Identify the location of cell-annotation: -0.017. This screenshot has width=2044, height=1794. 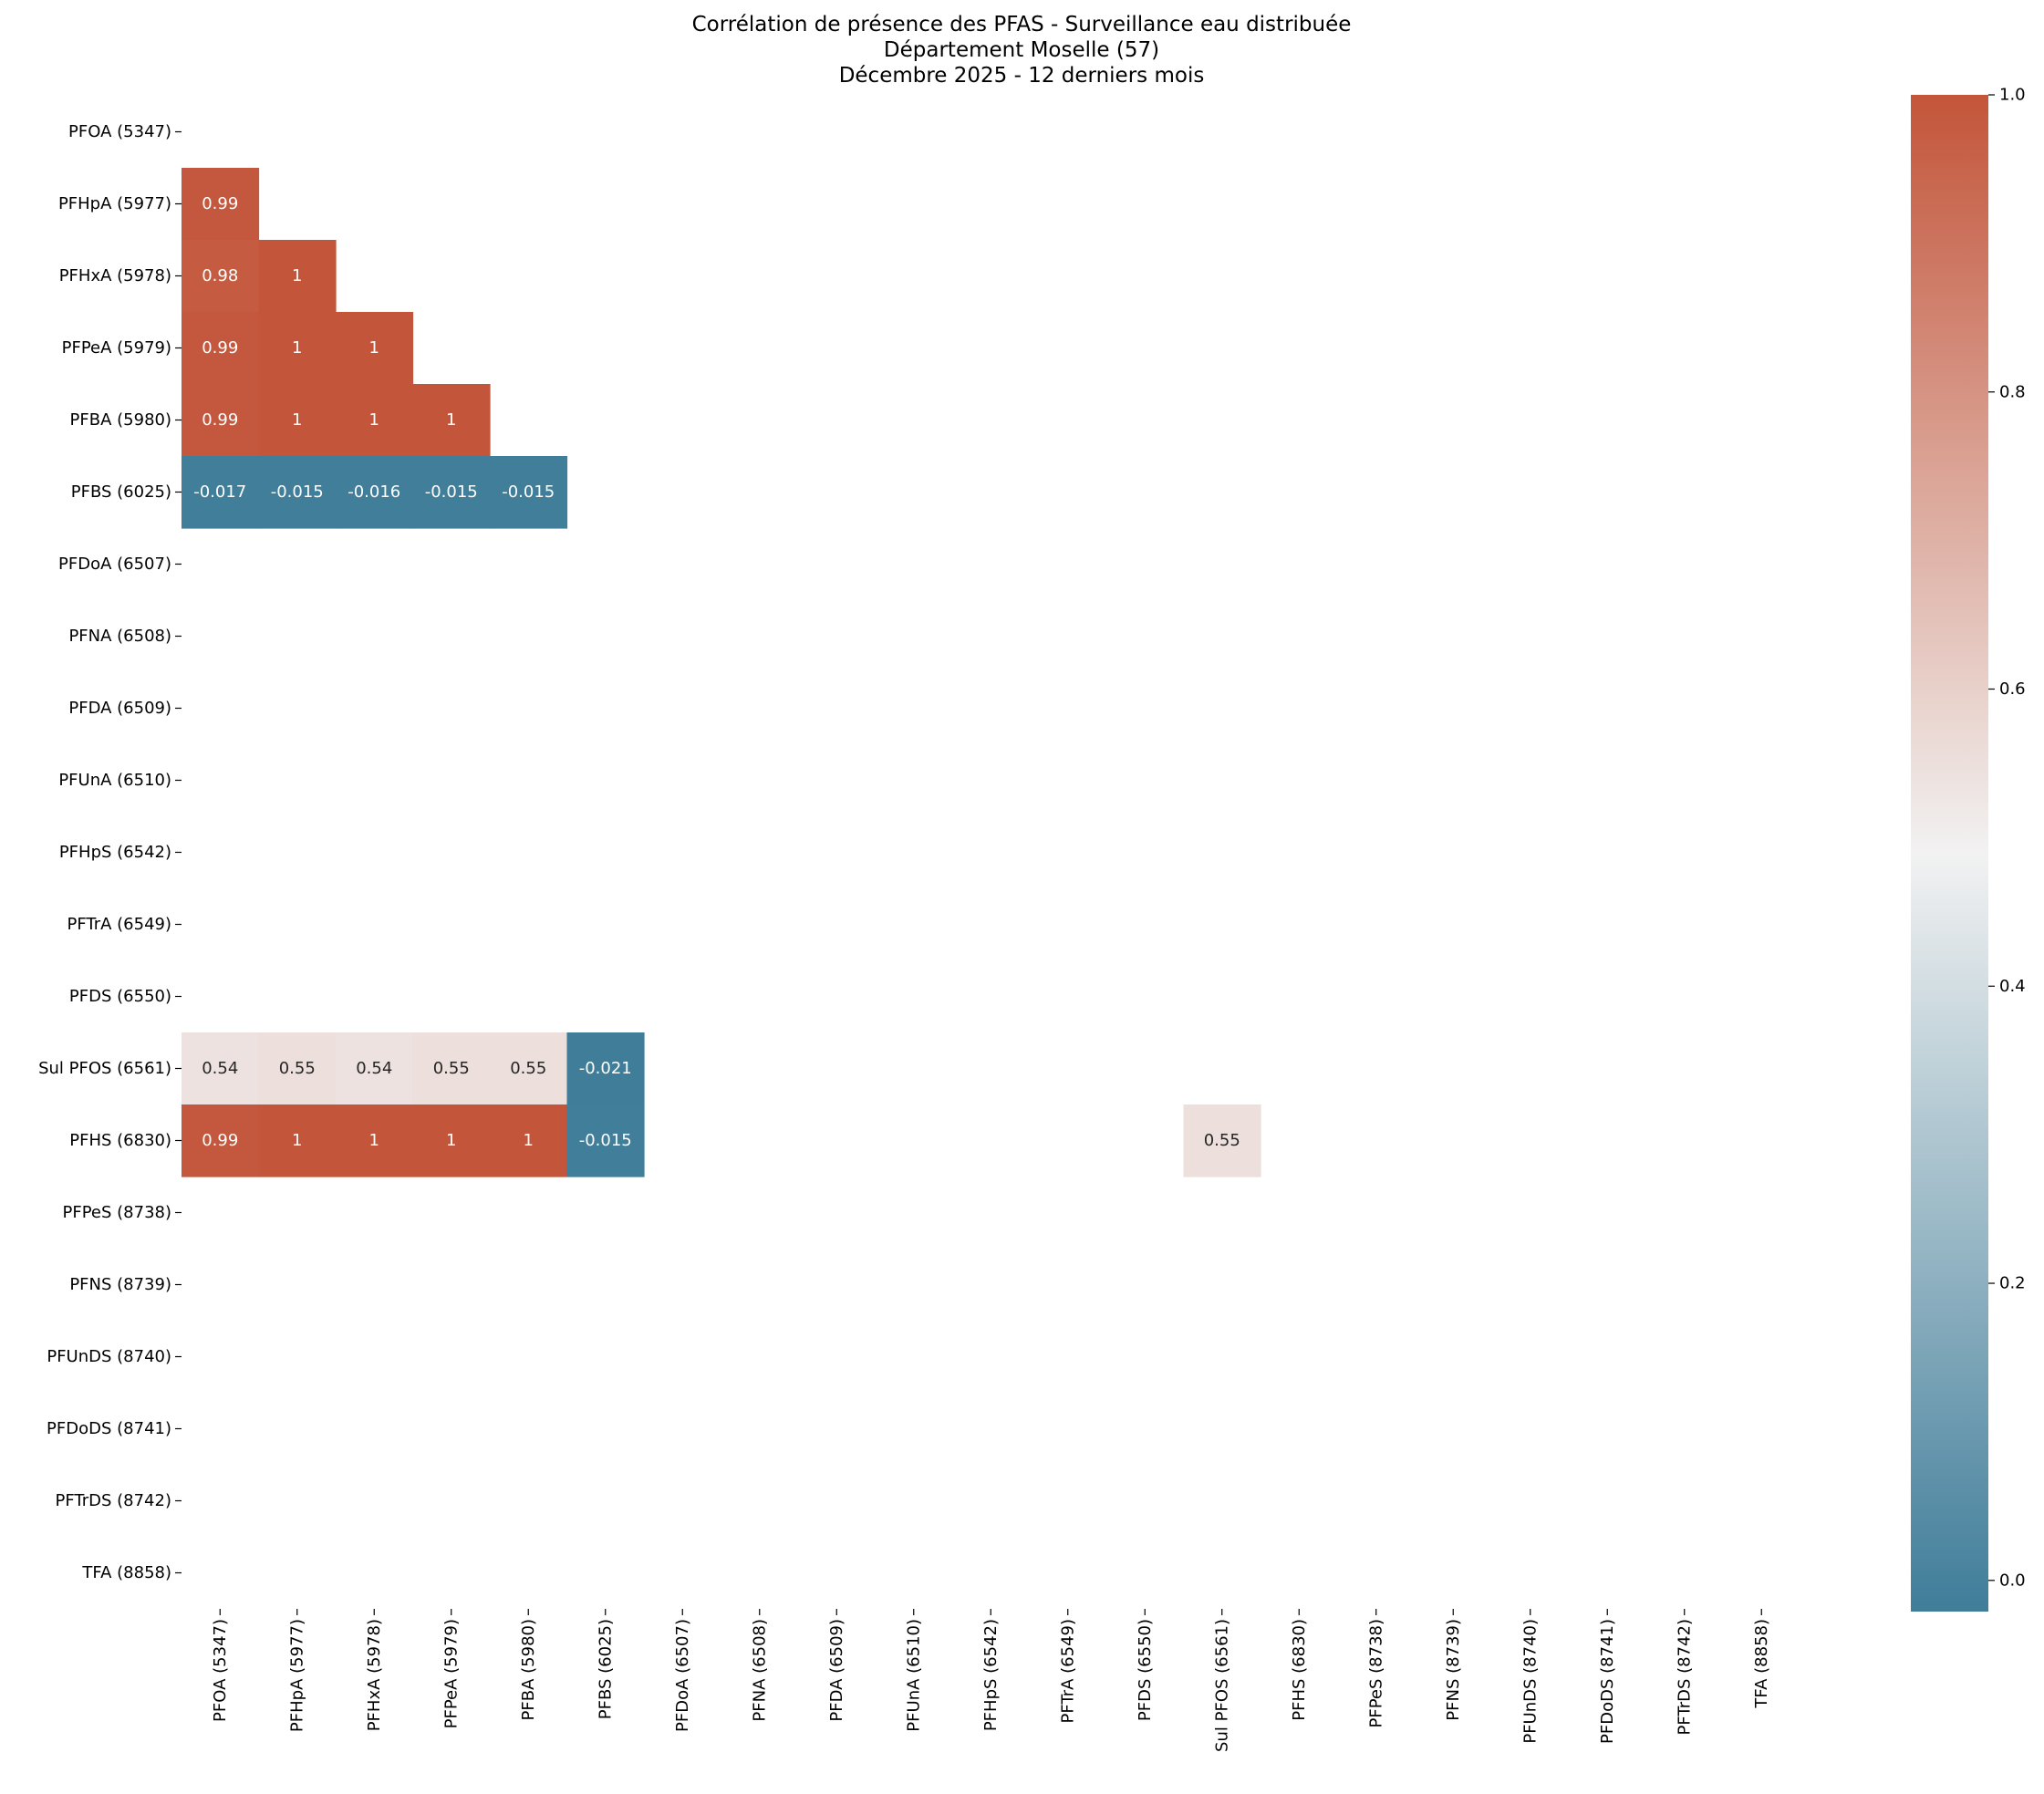
(219, 492).